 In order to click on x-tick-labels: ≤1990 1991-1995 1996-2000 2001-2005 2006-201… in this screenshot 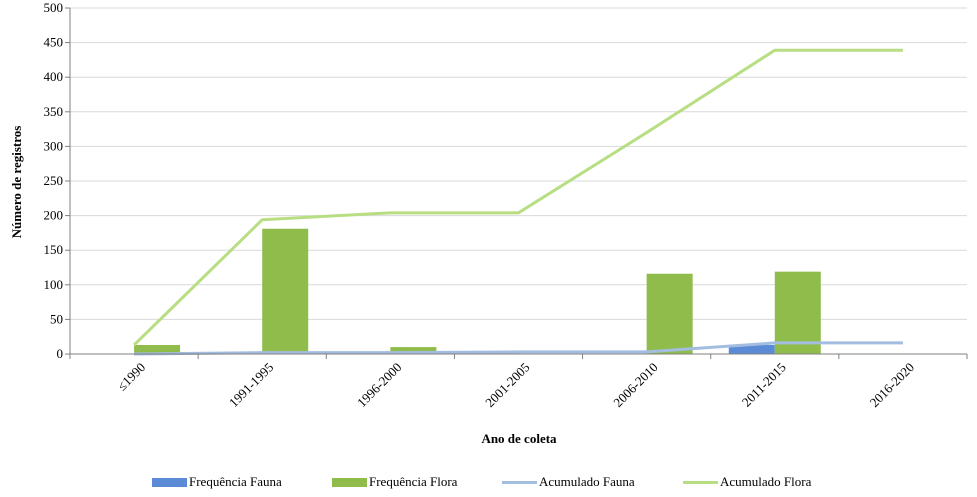, I will do `click(515, 385)`.